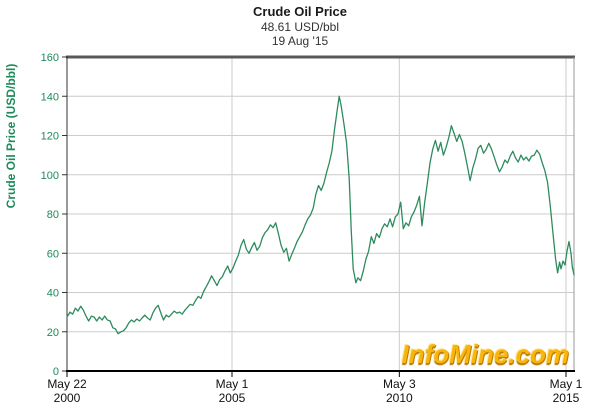 Image resolution: width=600 pixels, height=407 pixels. Describe the element at coordinates (53, 333) in the screenshot. I see `y-tick-label: 20` at that location.